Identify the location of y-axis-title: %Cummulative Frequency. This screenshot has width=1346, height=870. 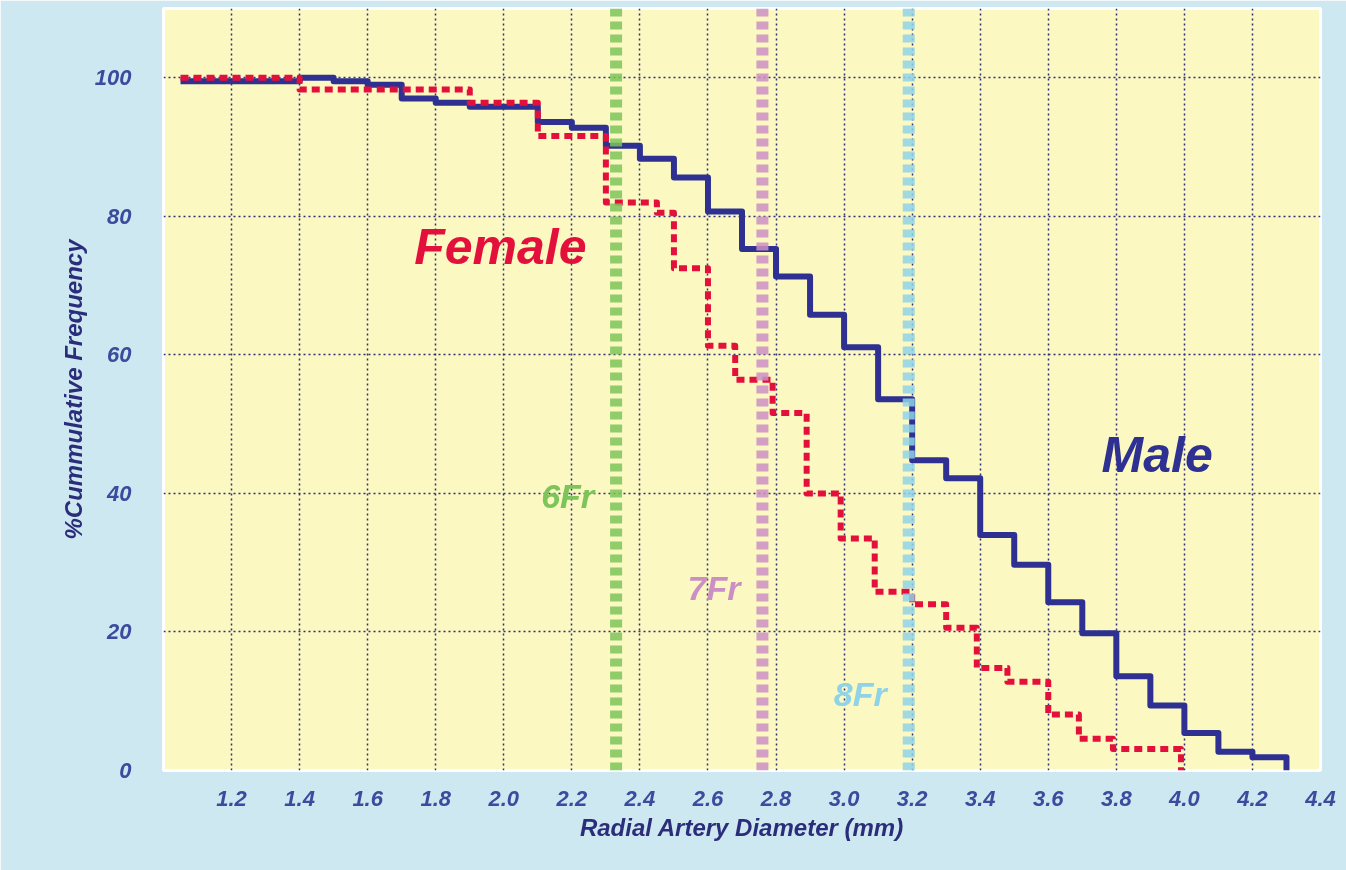
(73, 388).